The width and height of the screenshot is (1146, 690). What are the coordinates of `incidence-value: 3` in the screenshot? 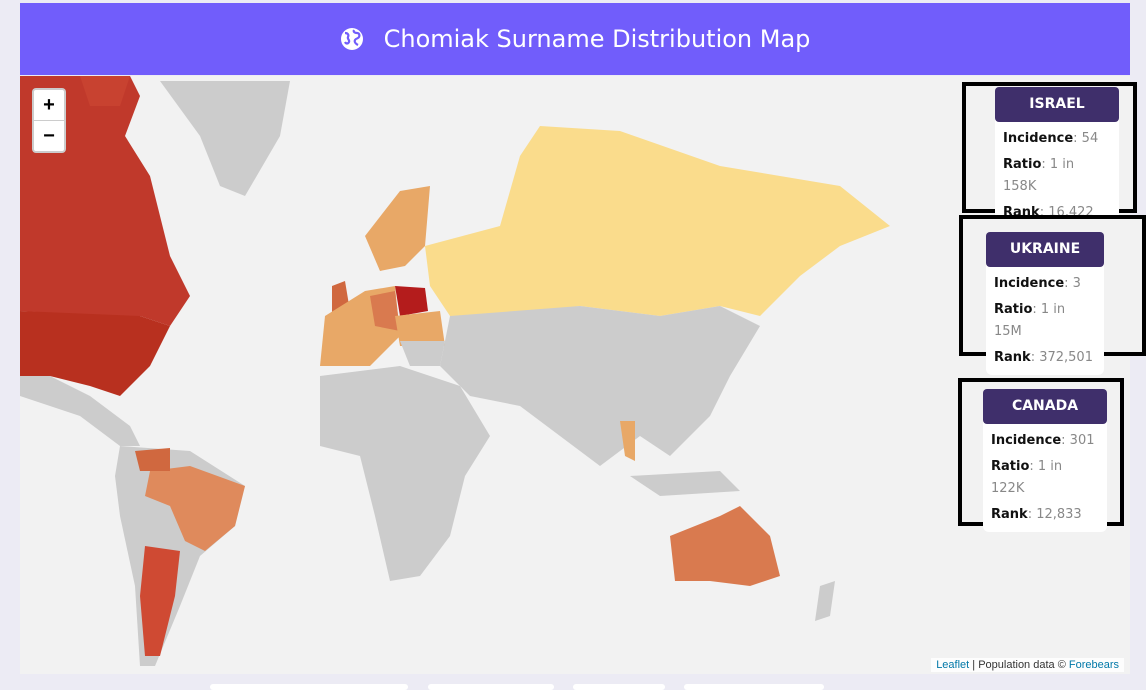 It's located at (1076, 283).